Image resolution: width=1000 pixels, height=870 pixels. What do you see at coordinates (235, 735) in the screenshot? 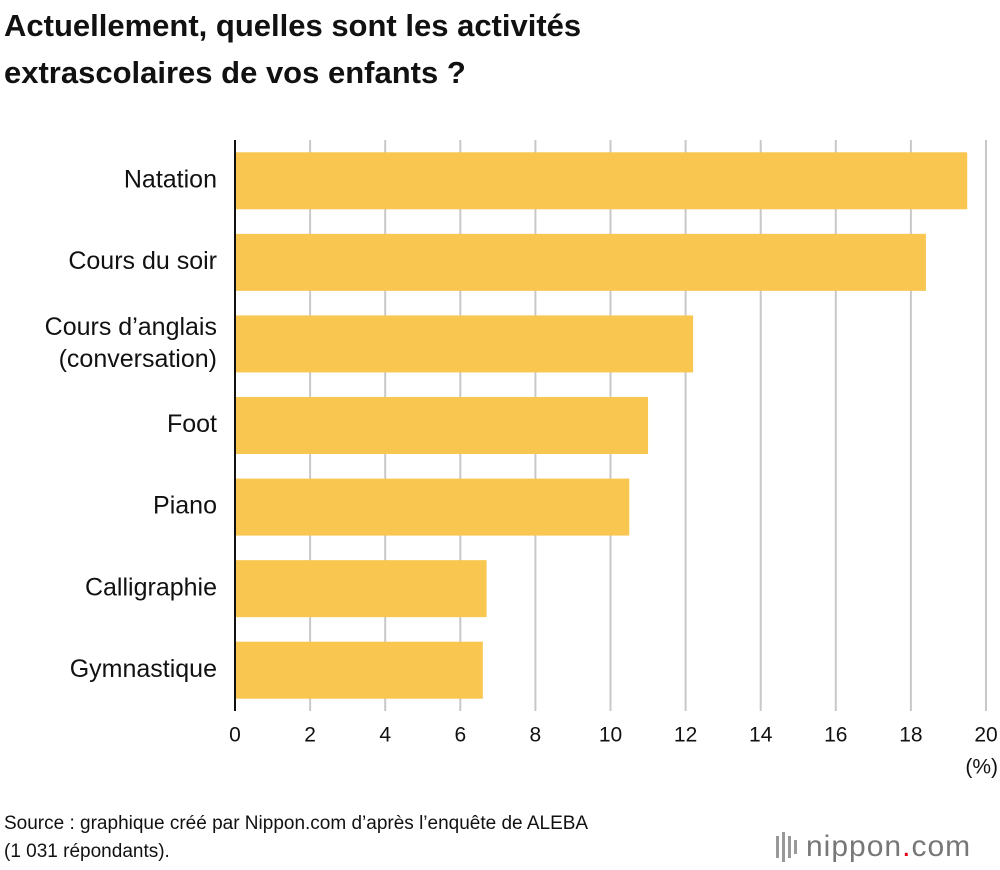
I see `x-tick-label: 0` at bounding box center [235, 735].